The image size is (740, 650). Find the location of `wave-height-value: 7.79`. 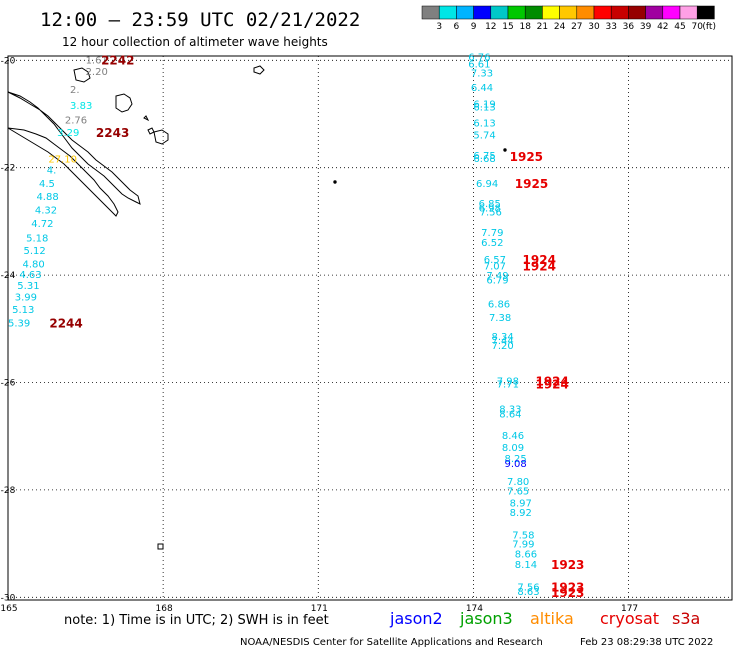

wave-height-value: 7.79 is located at coordinates (492, 233).